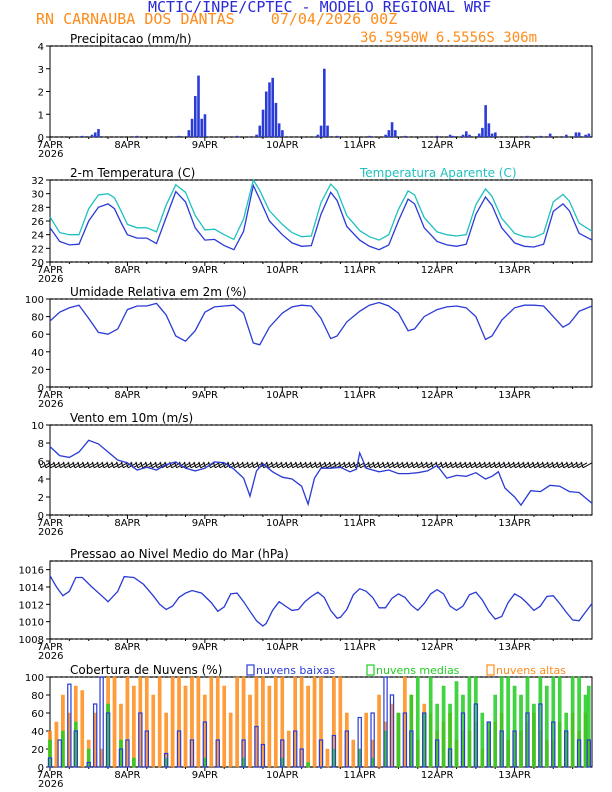 The height and width of the screenshot is (792, 612). Describe the element at coordinates (41, 768) in the screenshot. I see `y-tick-label: 0` at that location.